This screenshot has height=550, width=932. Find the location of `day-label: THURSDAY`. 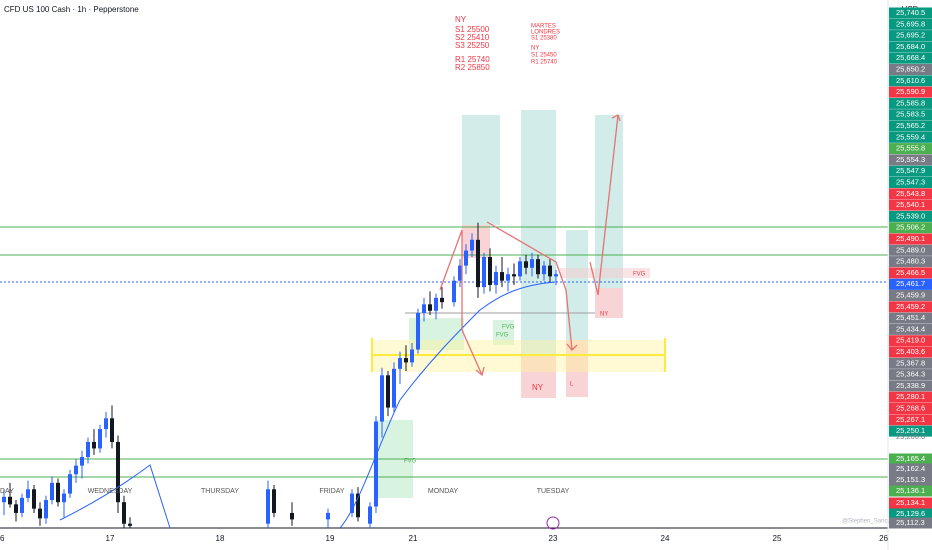

day-label: THURSDAY is located at coordinates (220, 491).